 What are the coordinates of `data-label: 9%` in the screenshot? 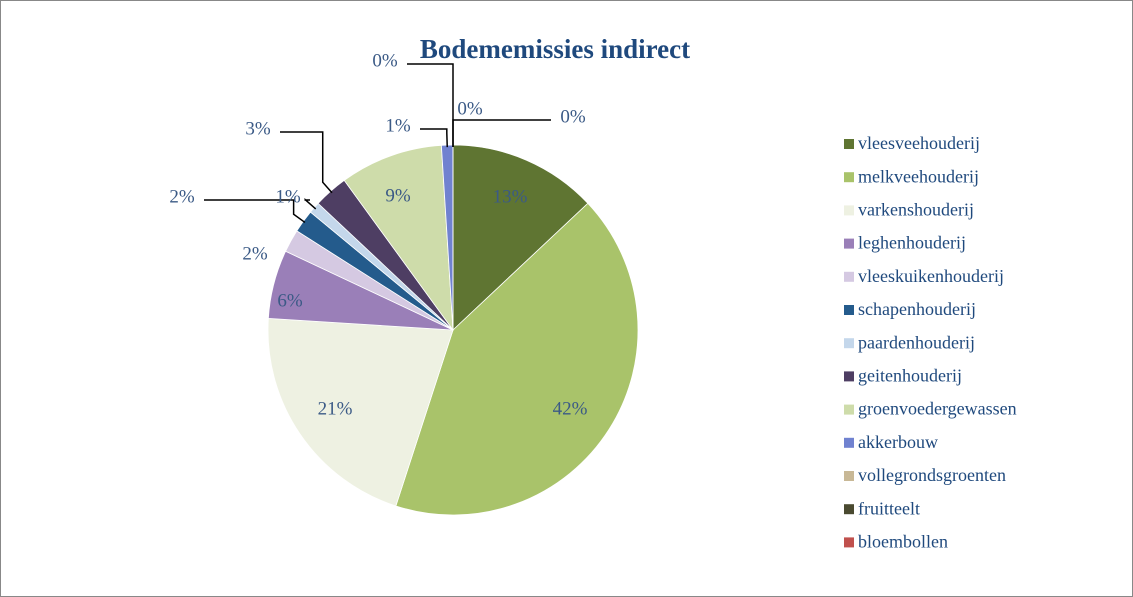 It's located at (398, 195).